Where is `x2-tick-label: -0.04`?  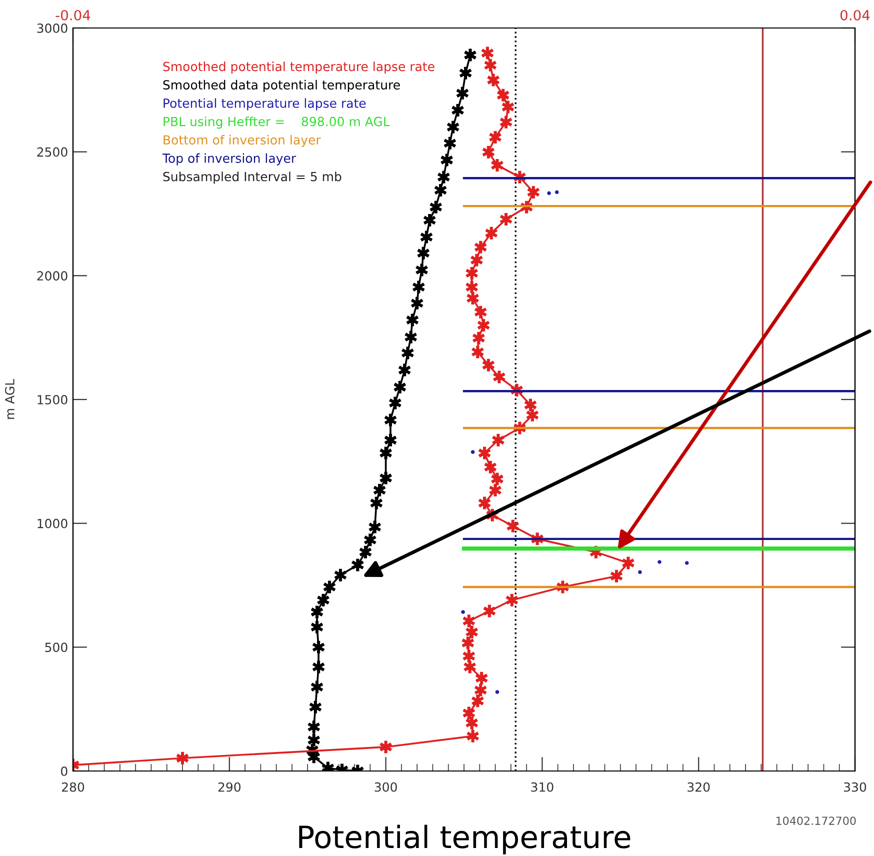
x2-tick-label: -0.04 is located at coordinates (73, 15).